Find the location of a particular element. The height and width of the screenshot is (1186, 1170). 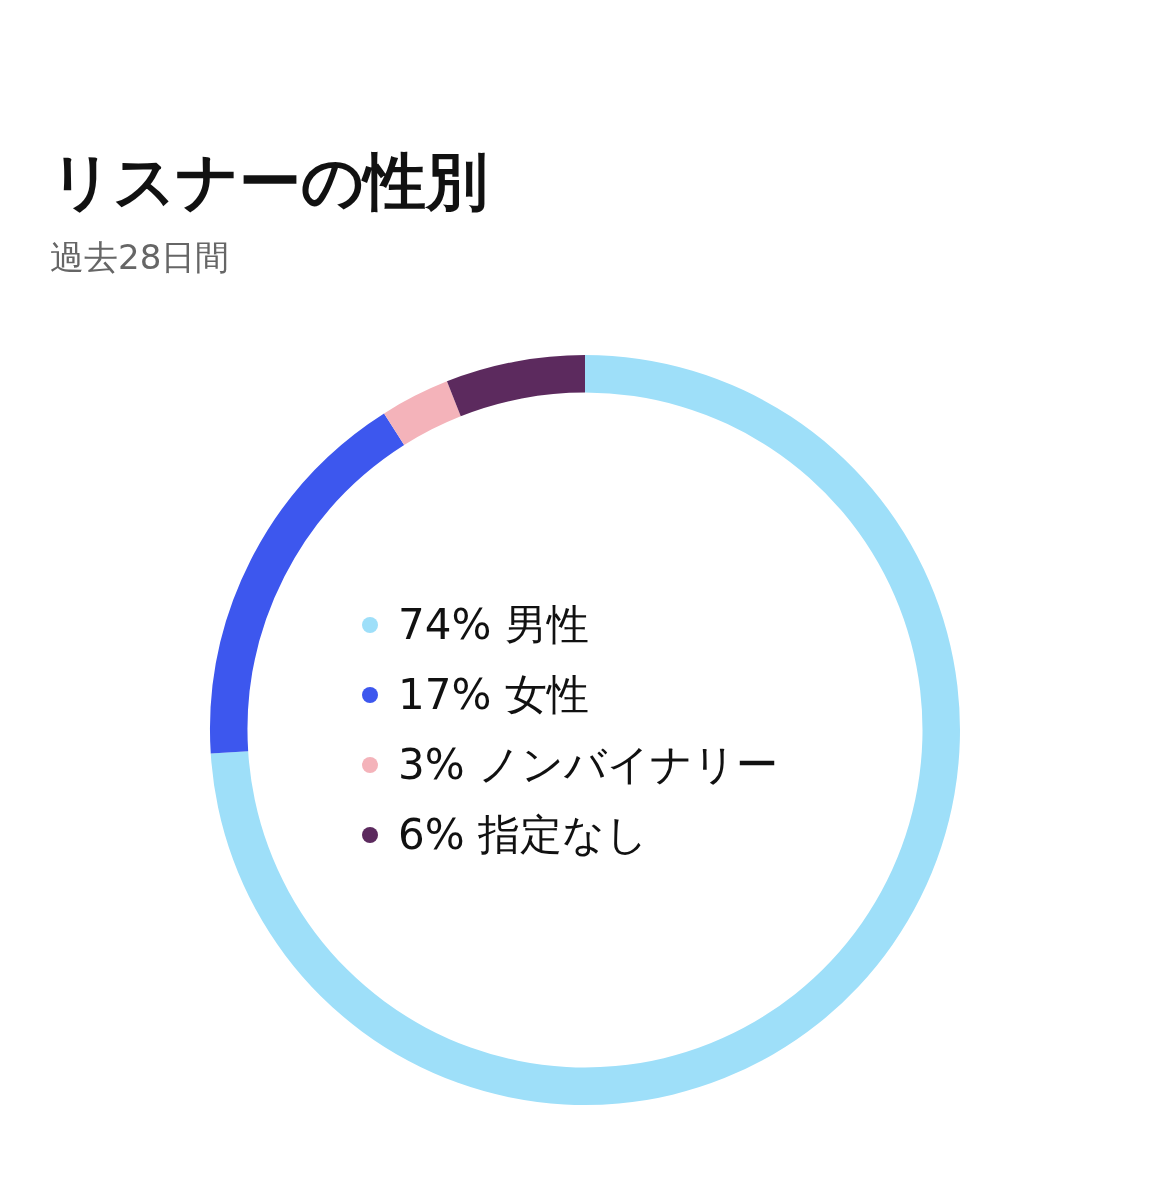

legend-label: 17% 女性 is located at coordinates (493, 695).